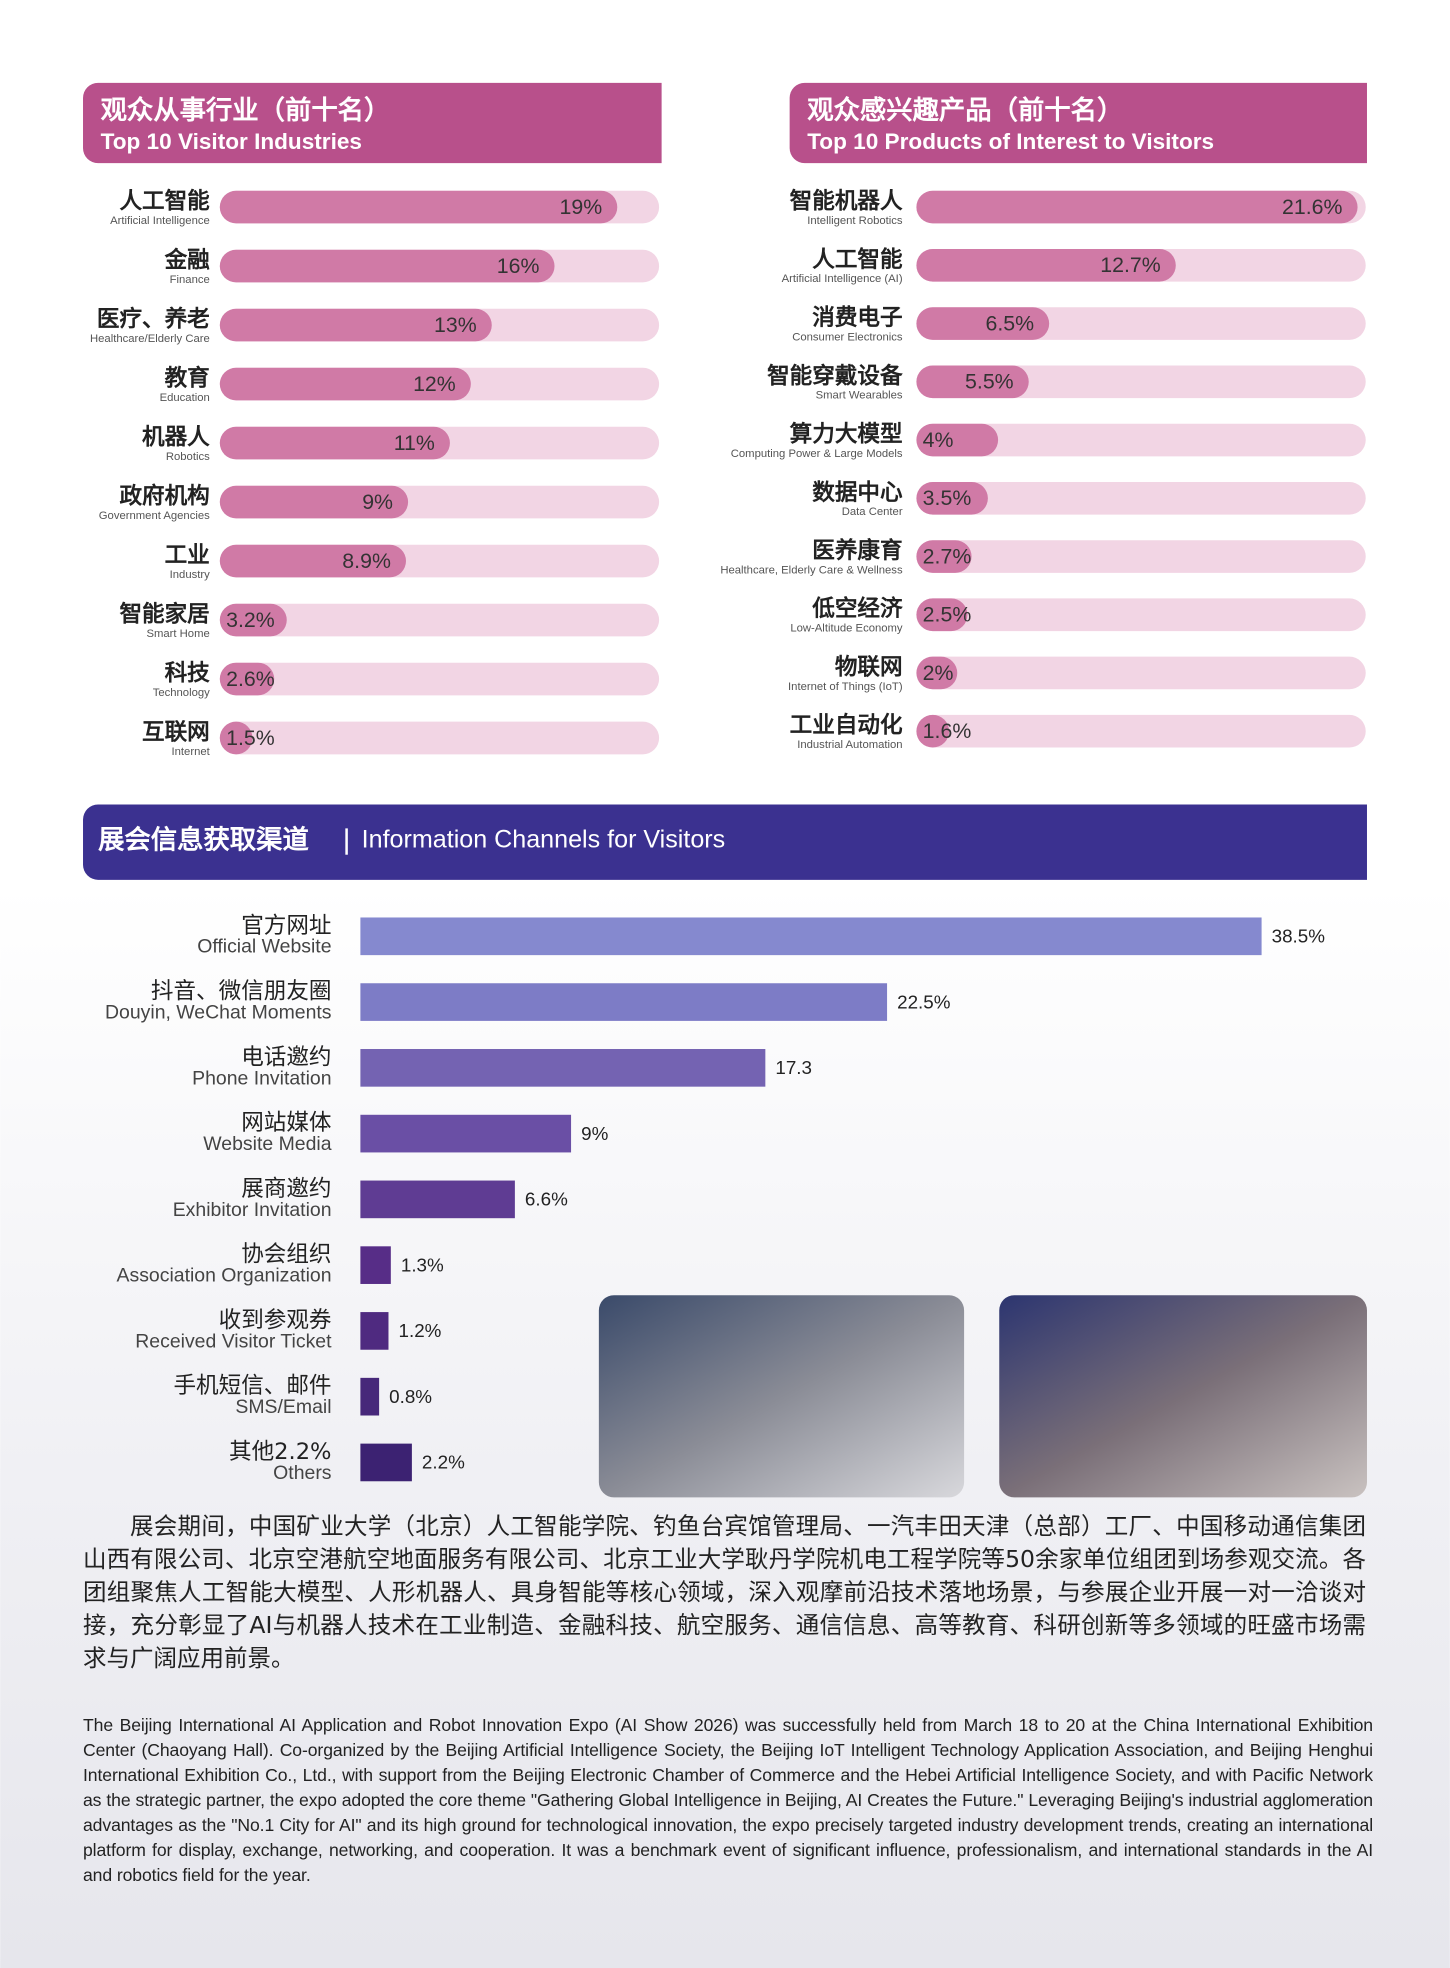  I want to click on value-label: 5.5%, so click(989, 382).